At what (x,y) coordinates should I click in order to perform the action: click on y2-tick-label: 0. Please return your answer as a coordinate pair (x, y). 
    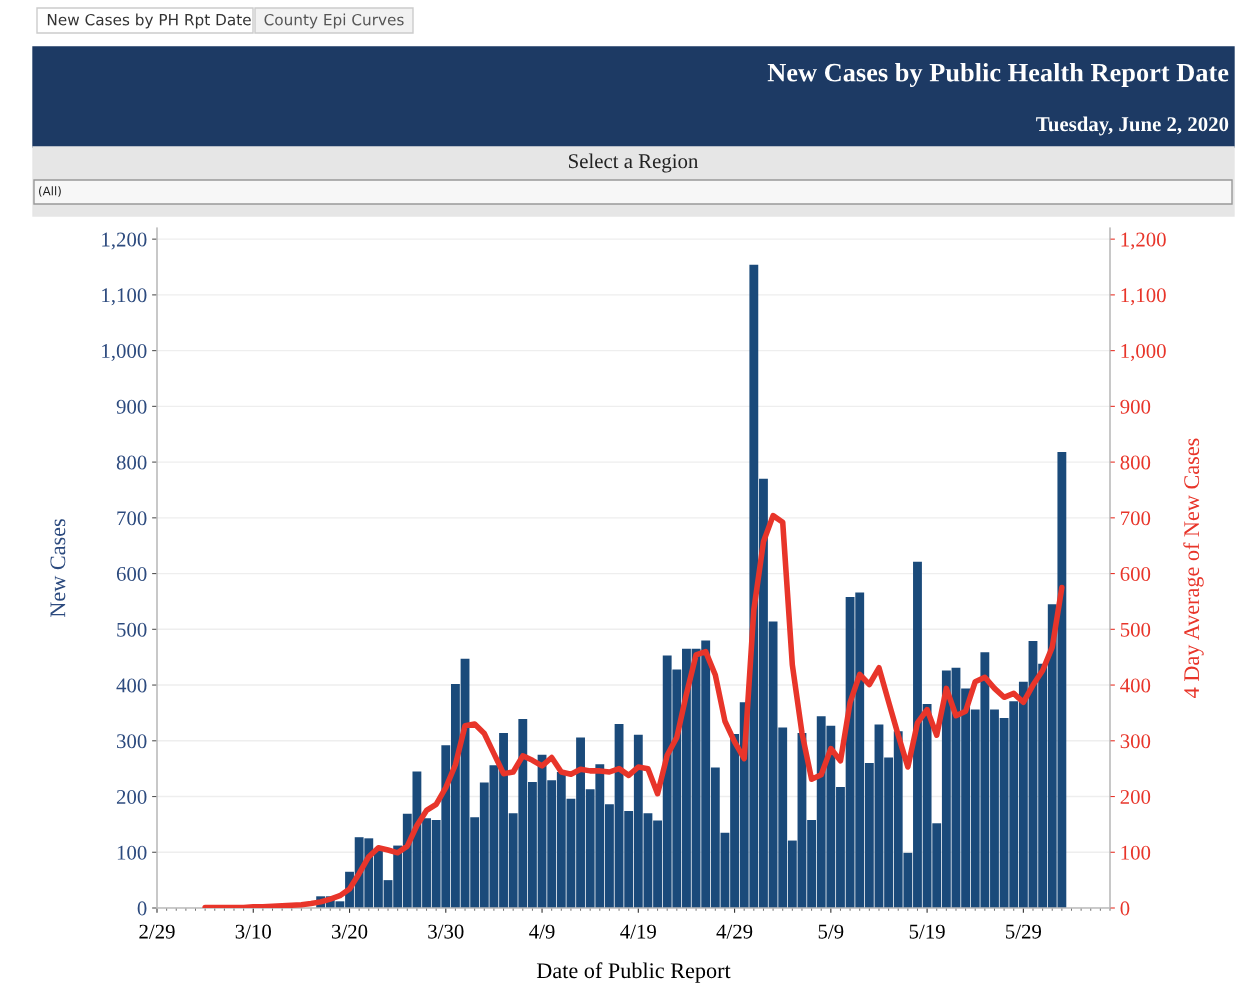
    Looking at the image, I should click on (1125, 908).